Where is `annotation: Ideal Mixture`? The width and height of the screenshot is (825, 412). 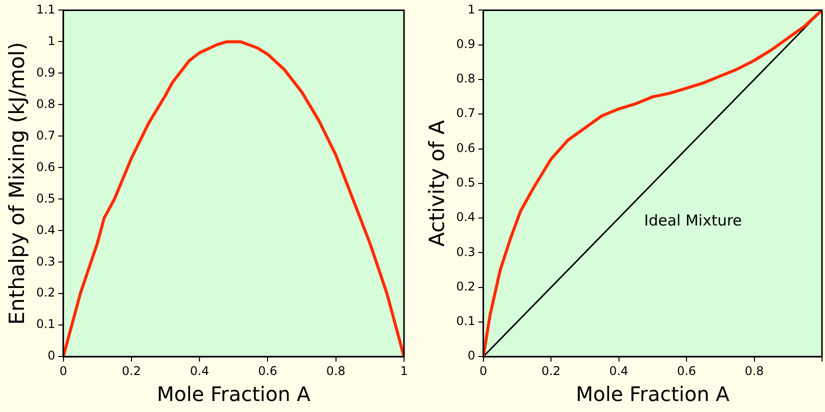
annotation: Ideal Mixture is located at coordinates (693, 220).